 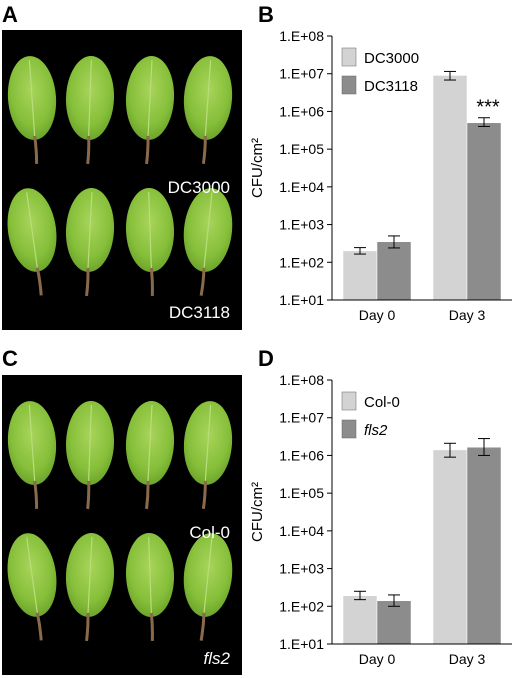 I want to click on panel-letter-a: A, so click(x=10, y=14).